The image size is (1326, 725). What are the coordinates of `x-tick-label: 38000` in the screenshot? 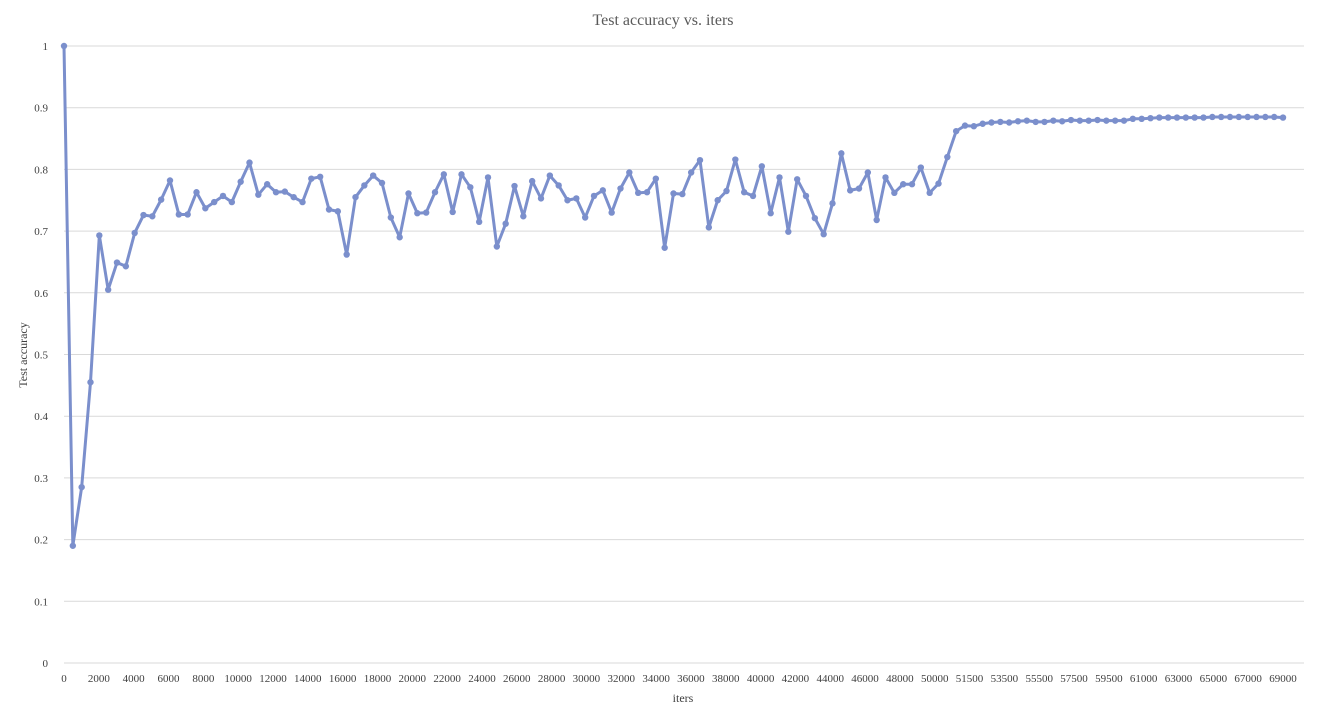 It's located at (726, 679).